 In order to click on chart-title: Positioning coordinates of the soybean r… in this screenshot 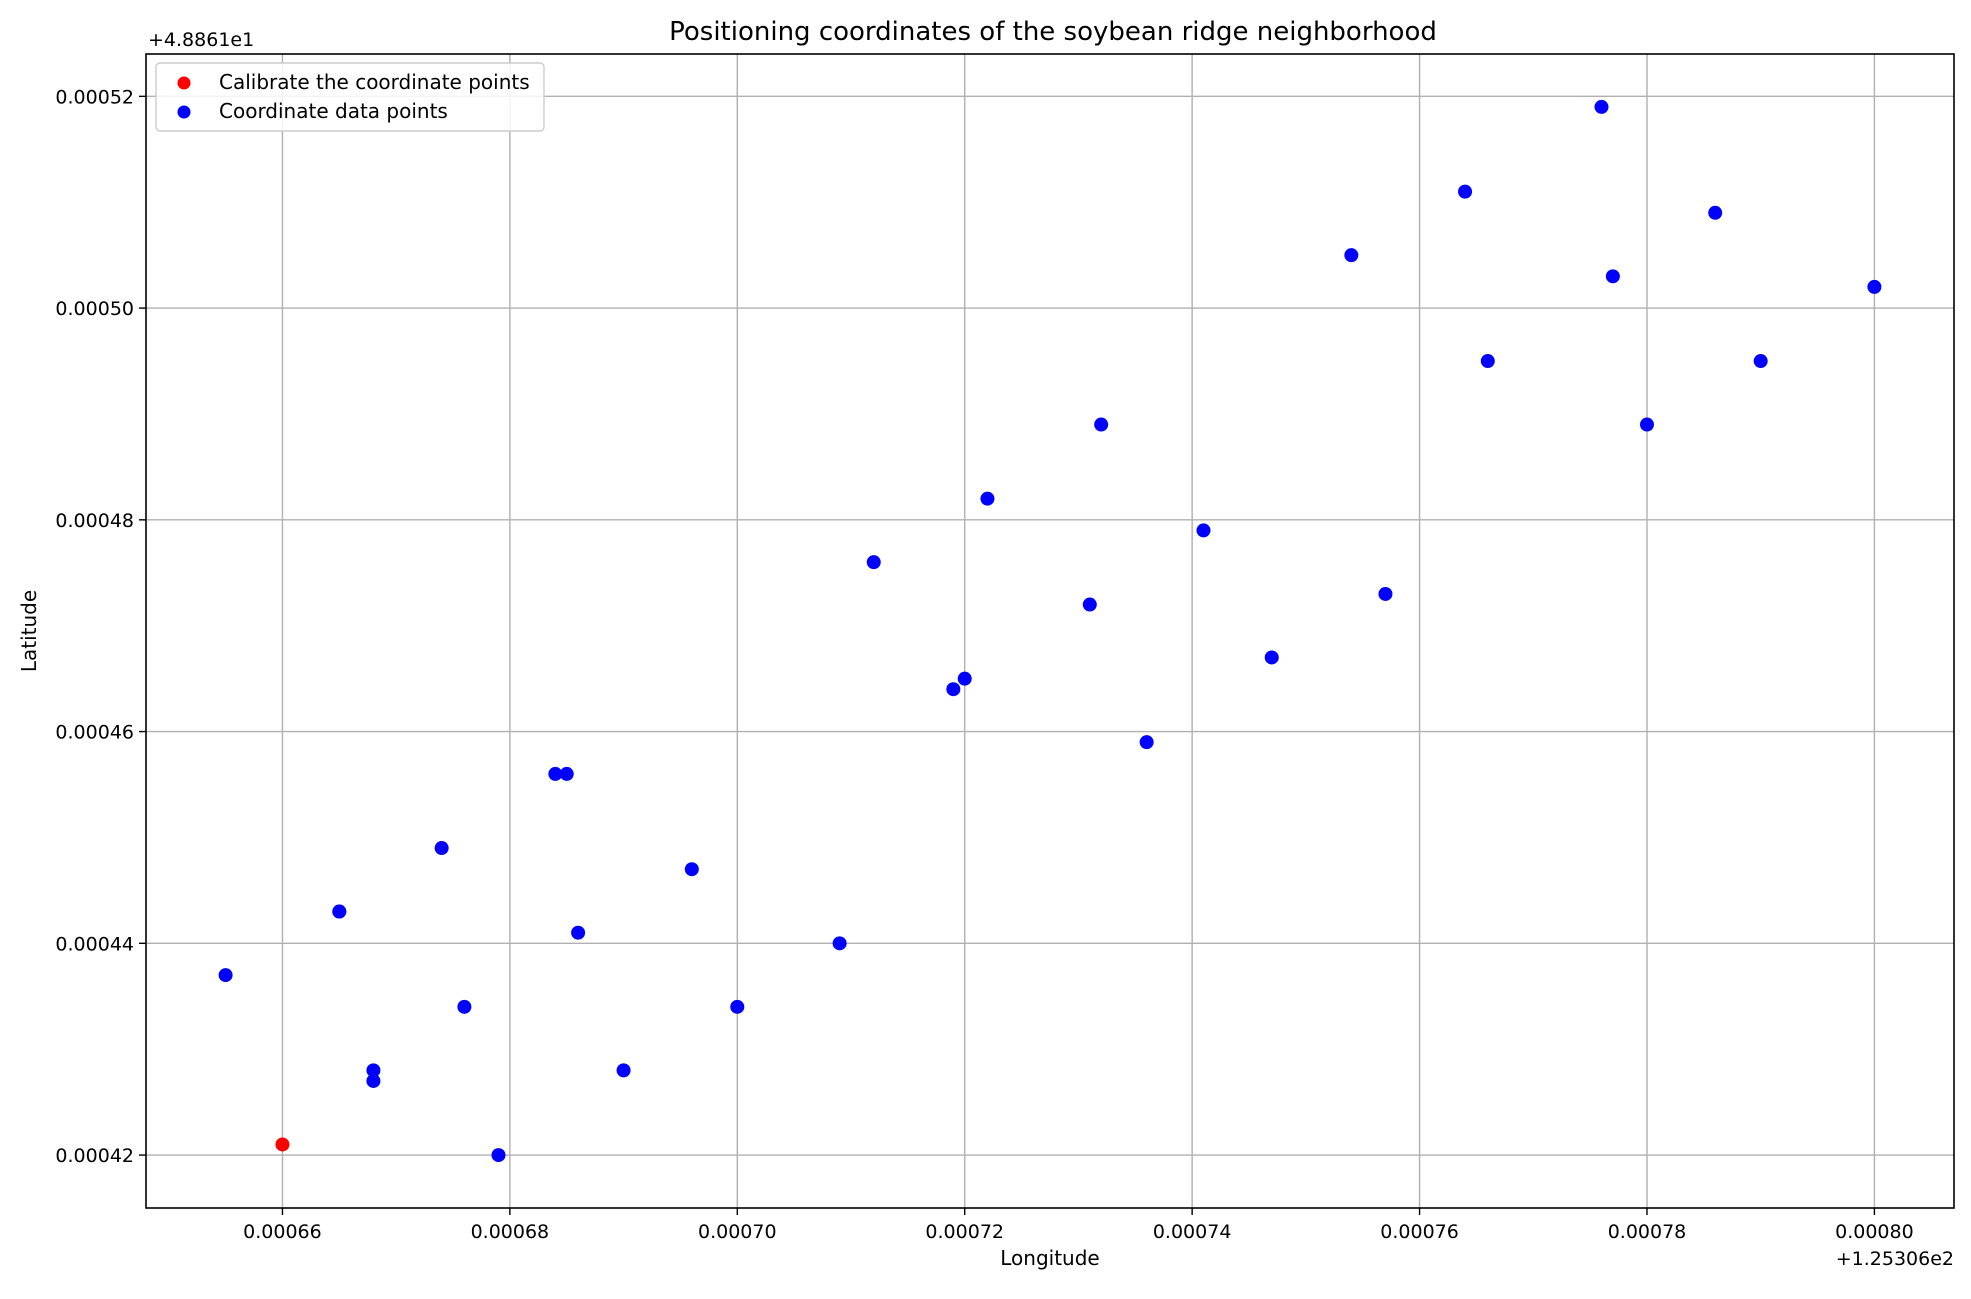, I will do `click(1053, 32)`.